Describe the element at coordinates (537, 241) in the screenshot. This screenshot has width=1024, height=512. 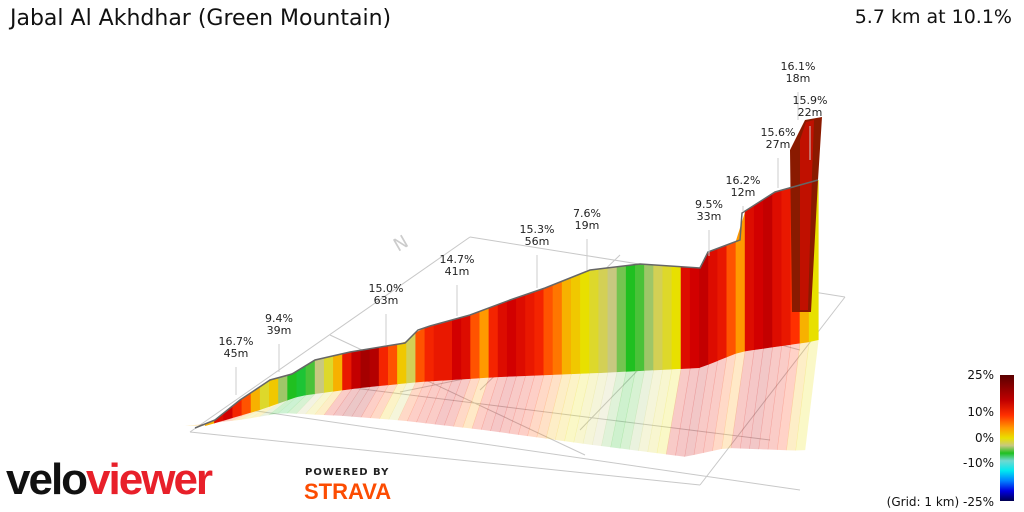
I see `annotation-length: 56m` at that location.